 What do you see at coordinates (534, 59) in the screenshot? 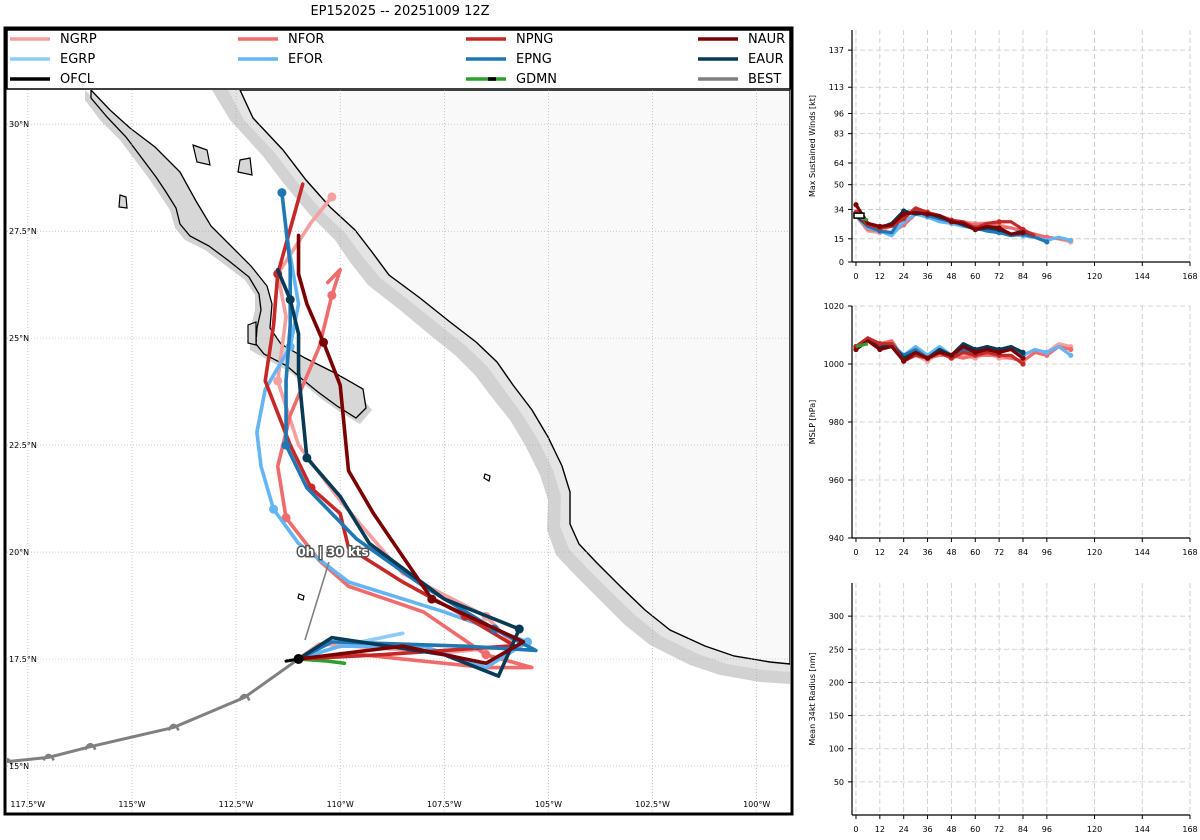
I see `legend-label: EPNG` at bounding box center [534, 59].